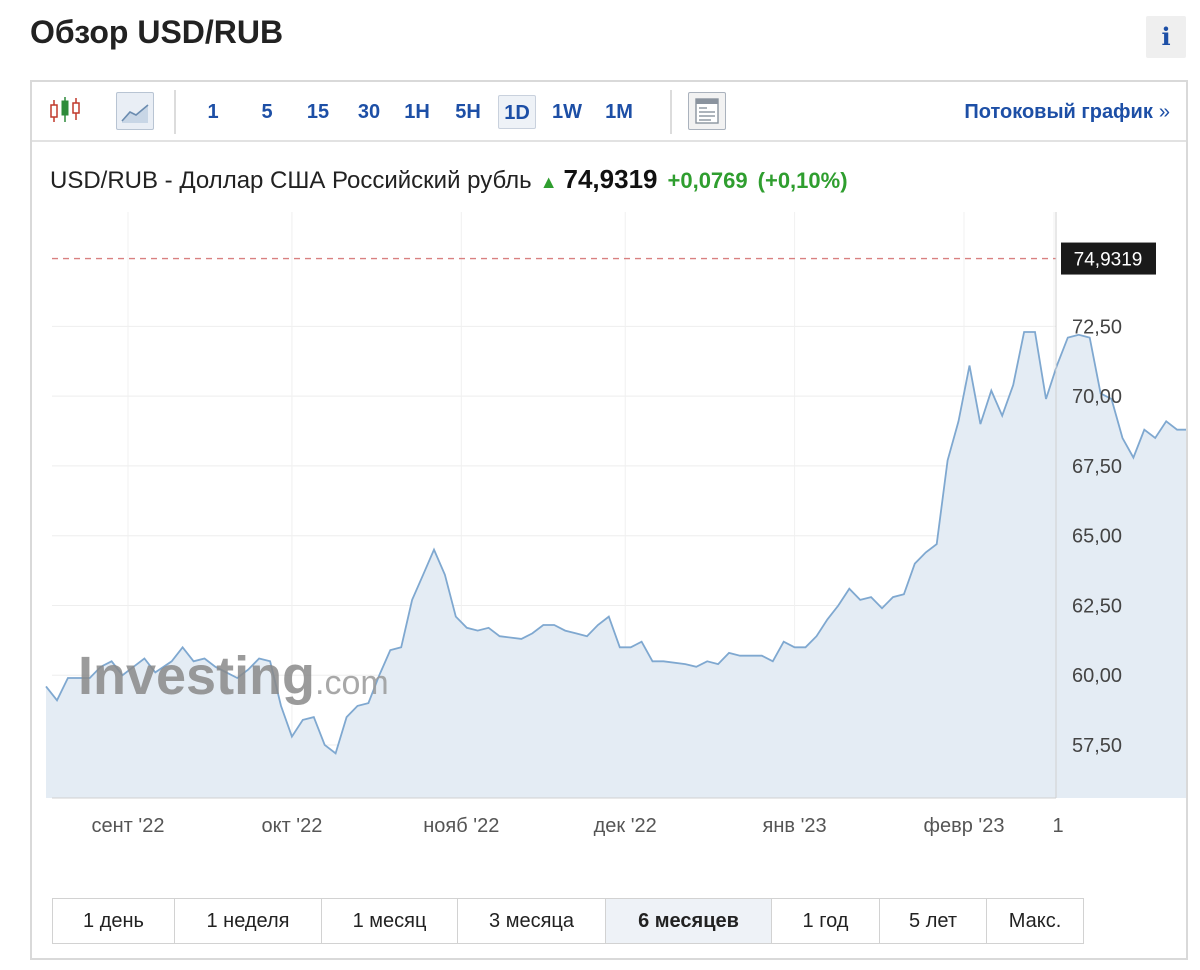 The image size is (1200, 970). I want to click on y-tick-label: 70,00, so click(1097, 397).